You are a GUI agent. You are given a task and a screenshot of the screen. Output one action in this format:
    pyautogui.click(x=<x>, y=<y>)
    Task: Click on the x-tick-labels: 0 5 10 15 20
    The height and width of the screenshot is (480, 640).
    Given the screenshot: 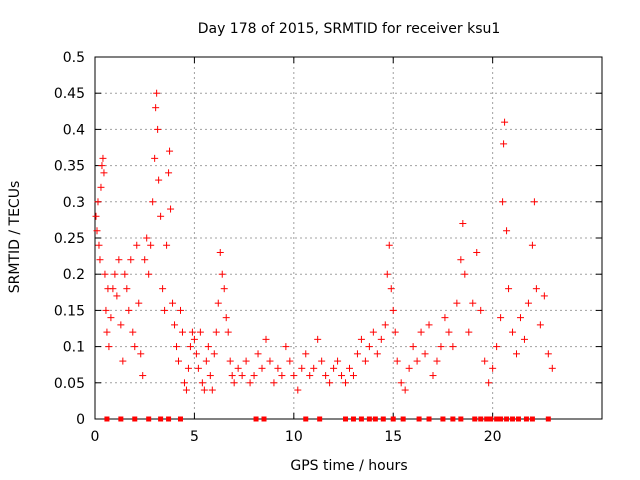 What is the action you would take?
    pyautogui.click(x=296, y=437)
    